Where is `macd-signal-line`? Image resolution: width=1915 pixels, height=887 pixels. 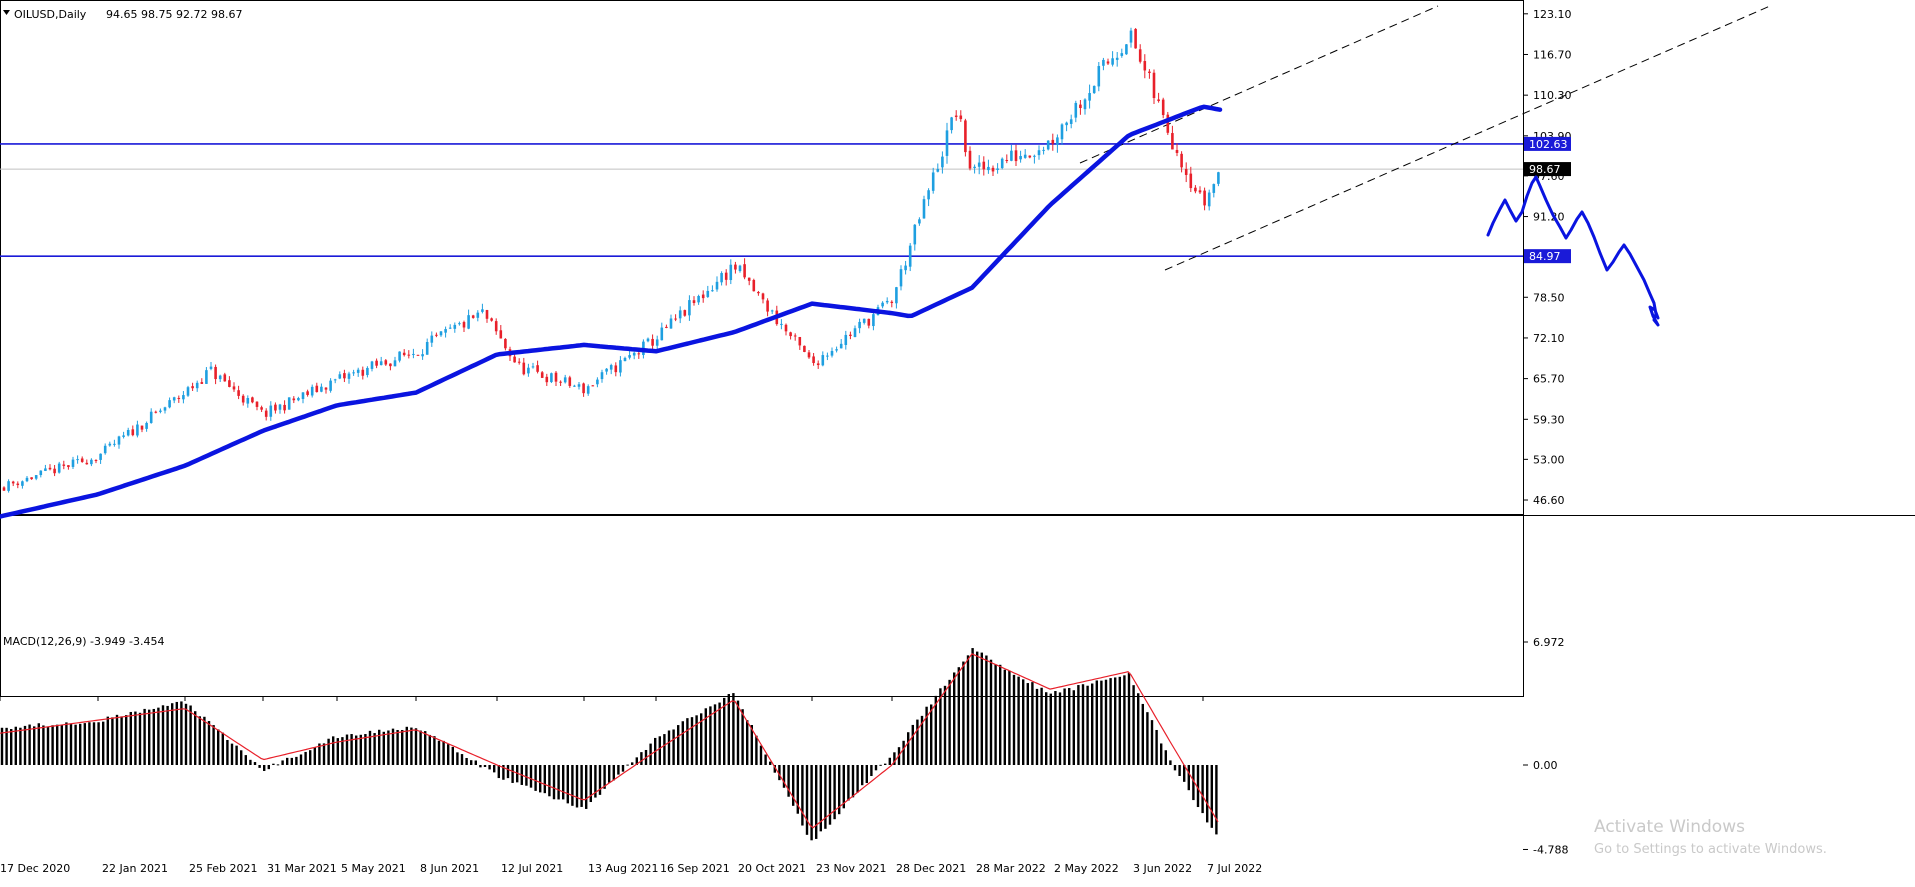
macd-signal-line is located at coordinates (609, 741).